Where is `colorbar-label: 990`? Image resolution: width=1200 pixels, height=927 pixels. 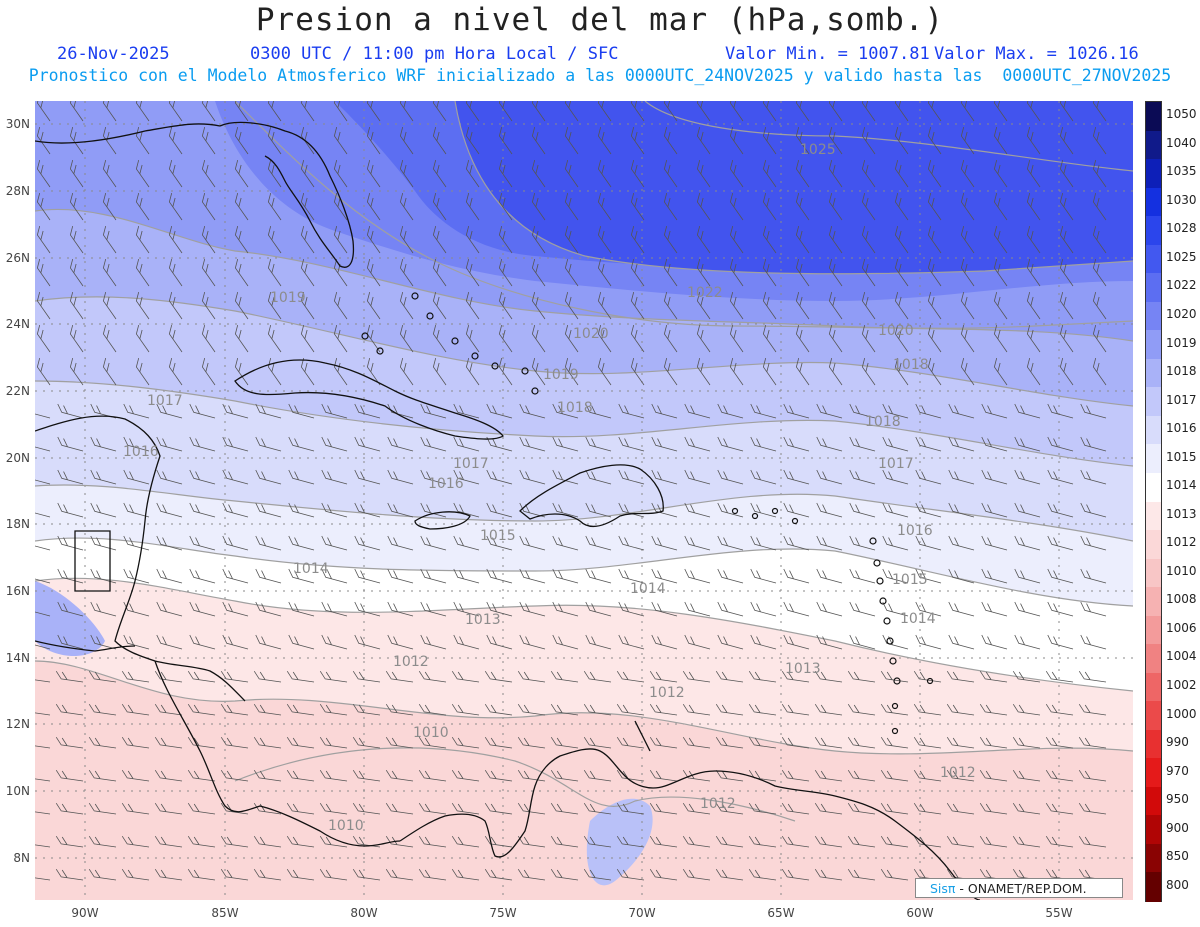
colorbar-label: 990 is located at coordinates (1177, 742).